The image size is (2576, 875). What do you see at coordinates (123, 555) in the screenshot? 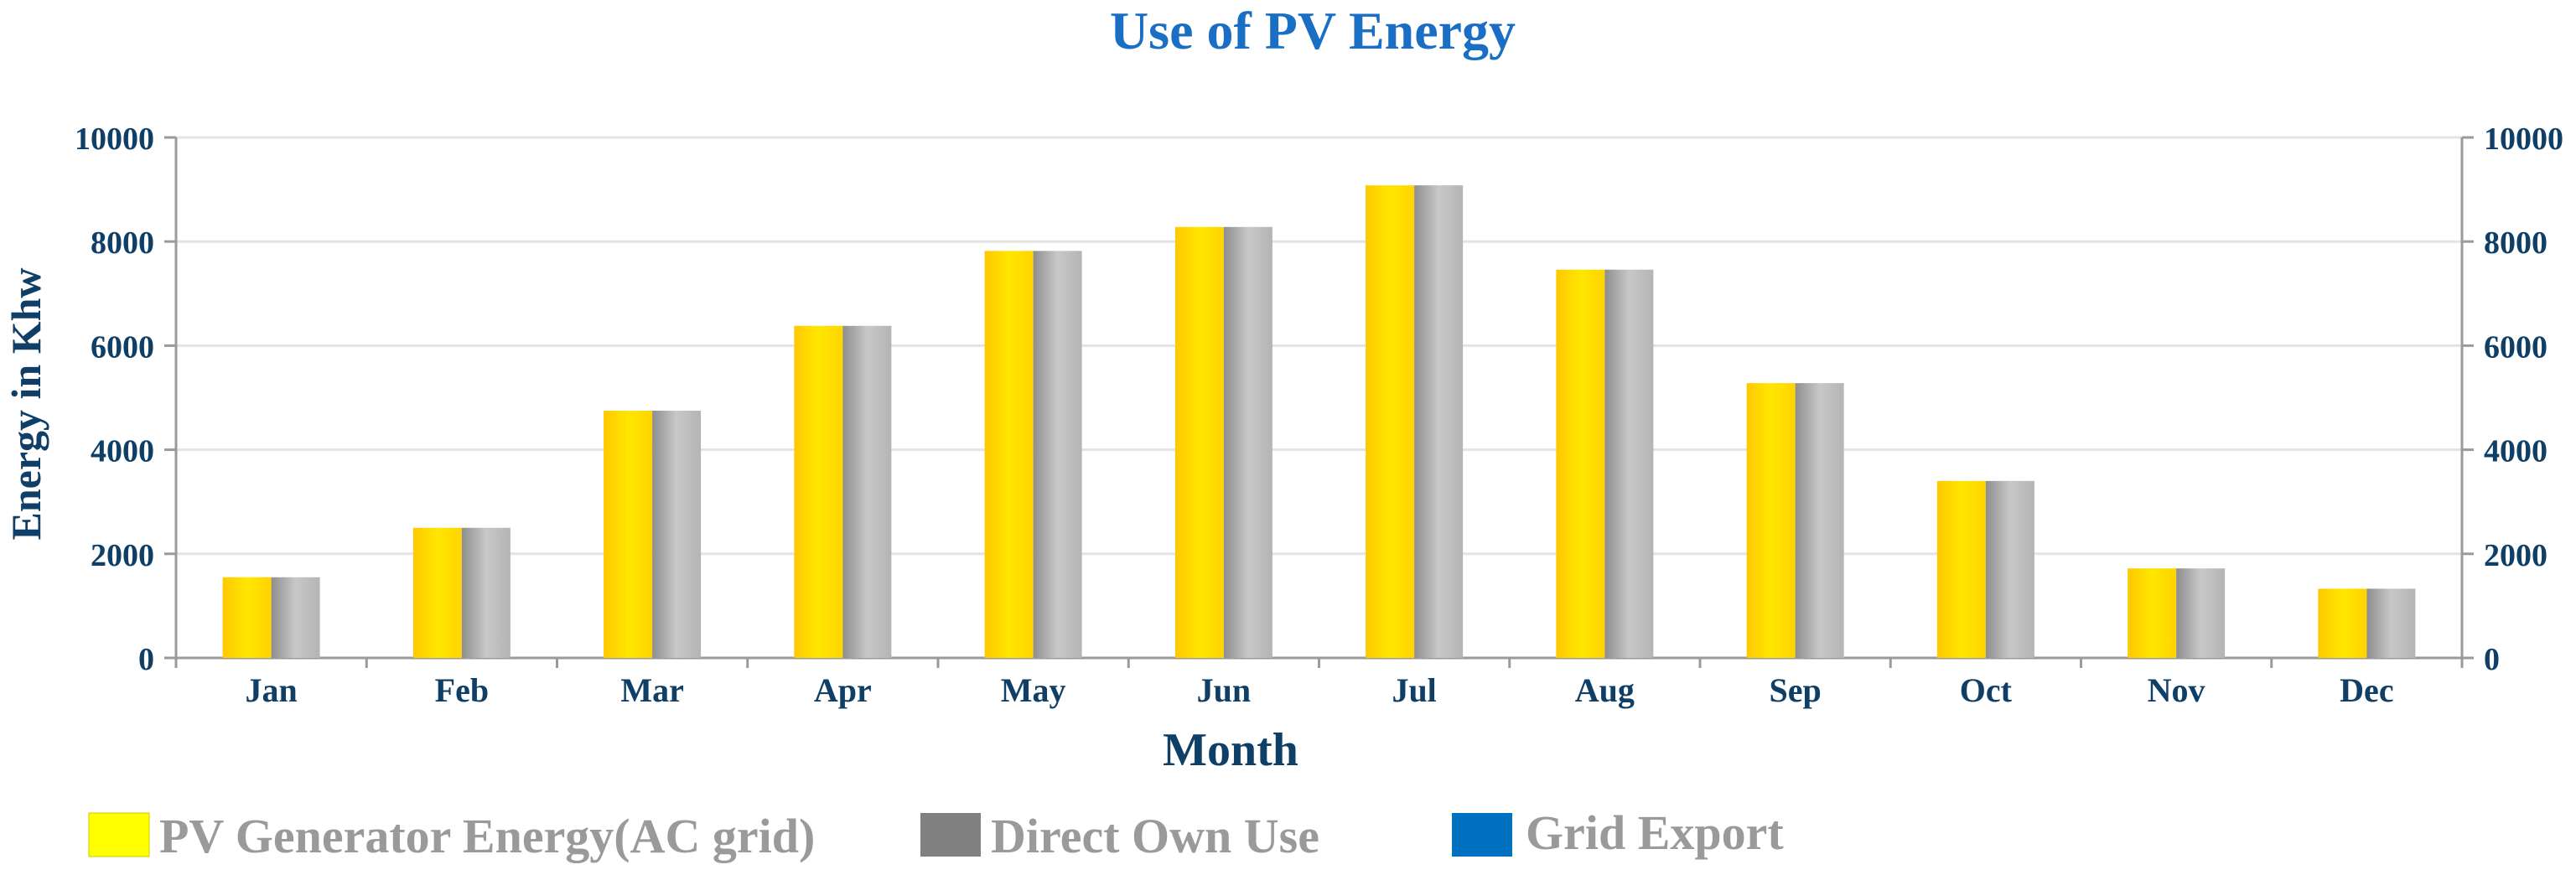
I see `y-tick-label: 2000` at bounding box center [123, 555].